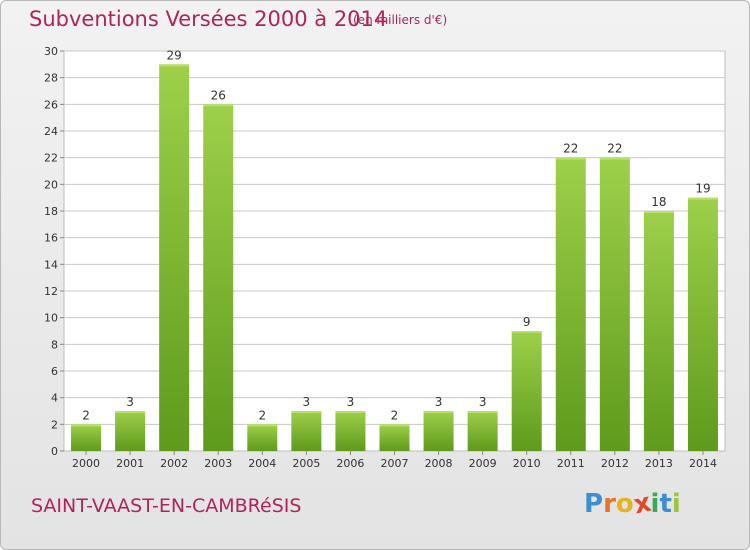 This screenshot has height=550, width=750. Describe the element at coordinates (51, 184) in the screenshot. I see `y-tick-label: 20` at that location.